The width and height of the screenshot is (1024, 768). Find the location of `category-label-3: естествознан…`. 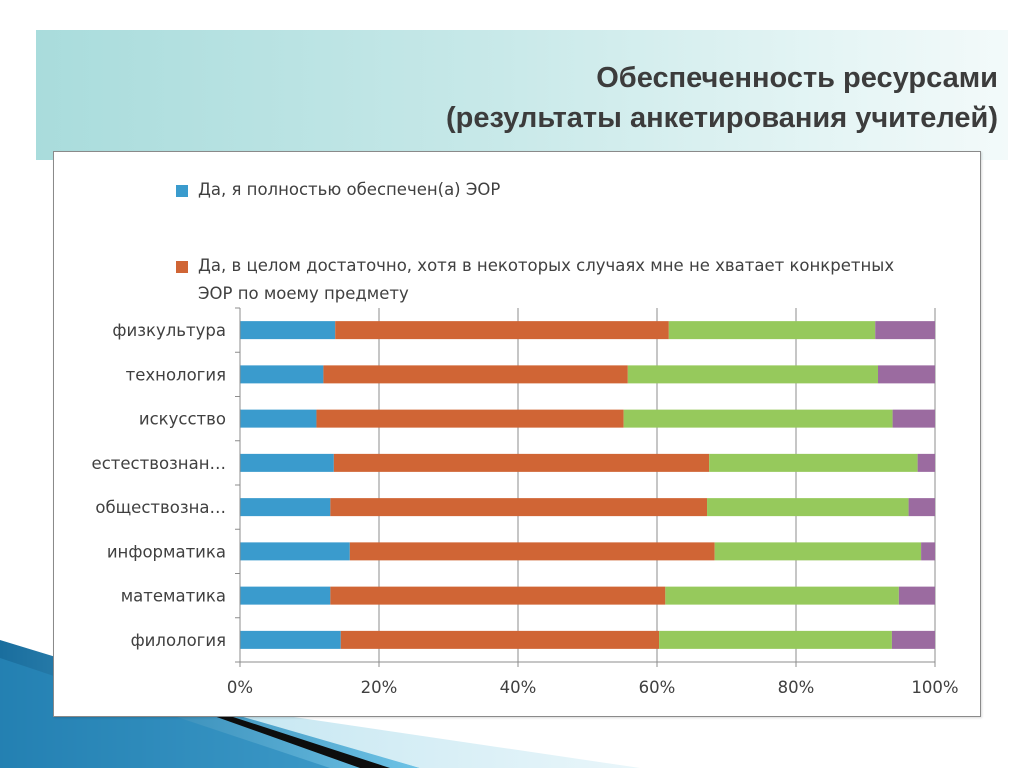

category-label-3: естествознан… is located at coordinates (159, 463).